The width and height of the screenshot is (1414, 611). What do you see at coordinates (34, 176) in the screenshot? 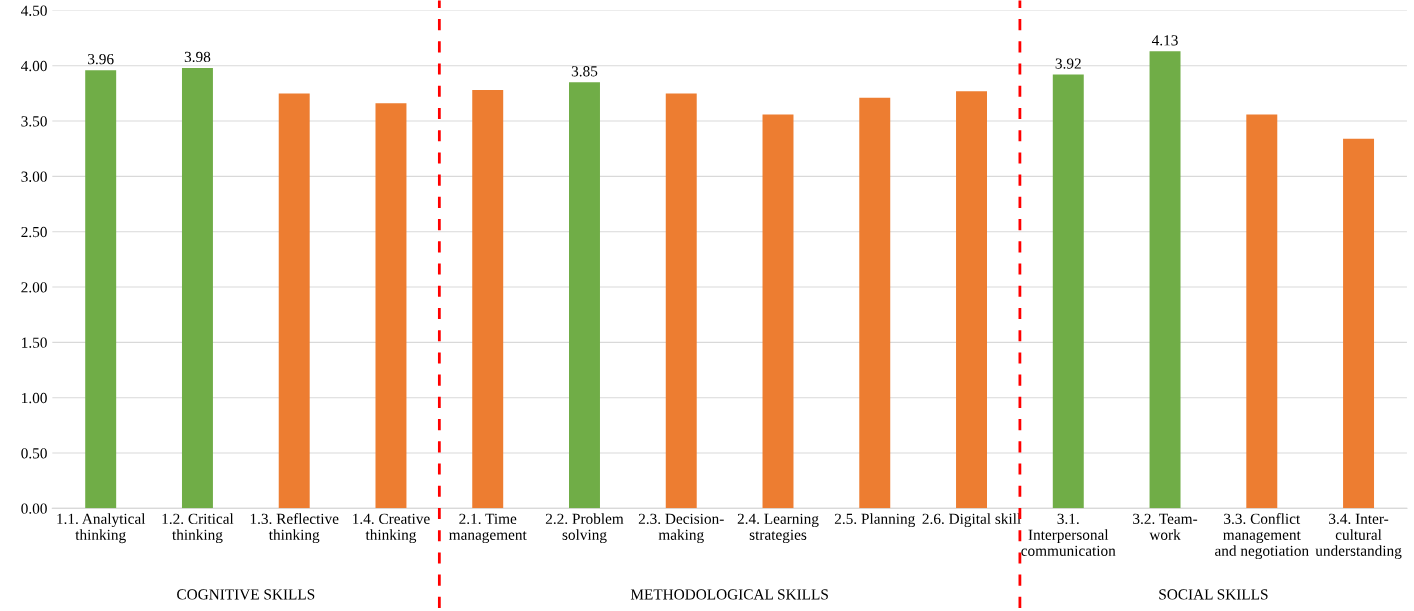
I see `y-tick-label: 3.00` at bounding box center [34, 176].